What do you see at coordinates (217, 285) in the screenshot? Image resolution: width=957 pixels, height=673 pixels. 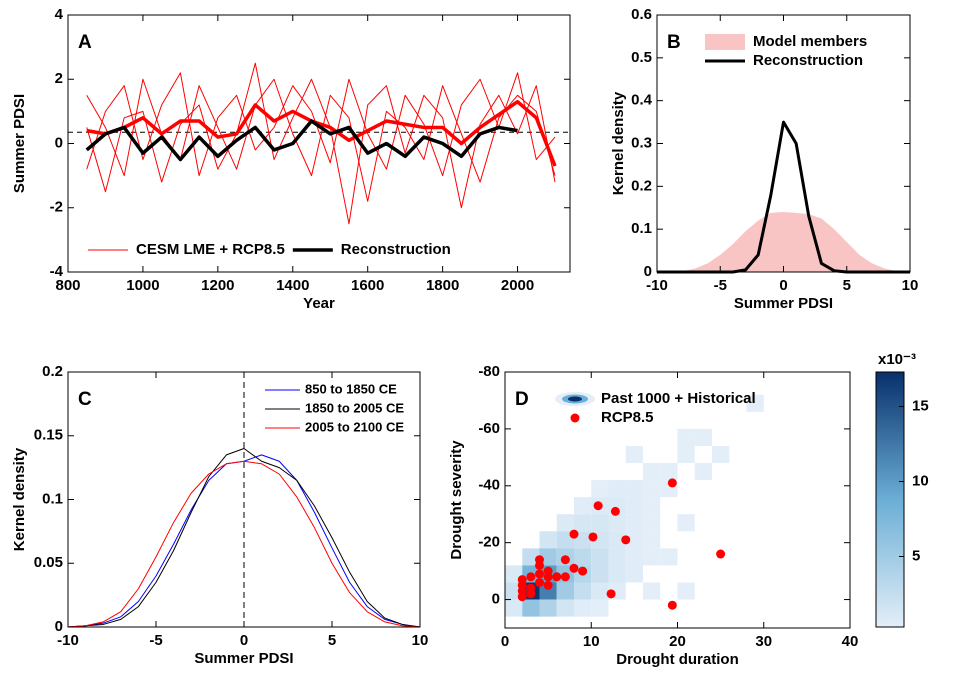 I see `x-tick-label: 1200` at bounding box center [217, 285].